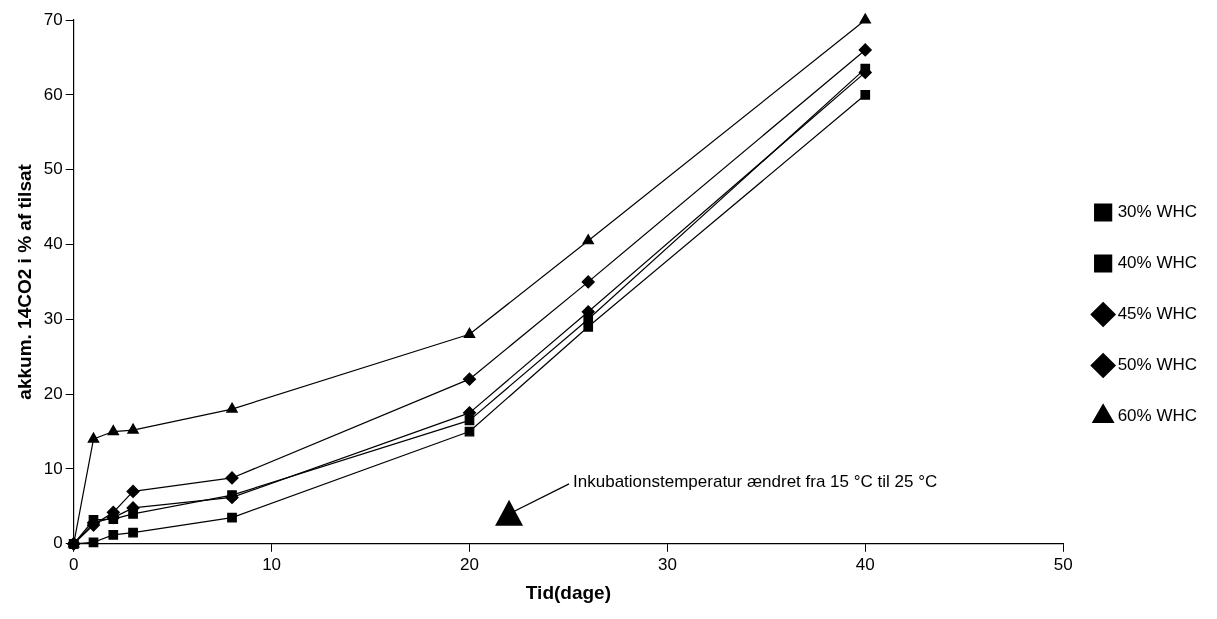 The height and width of the screenshot is (619, 1217). I want to click on x-axis-title: Tid(dage), so click(568, 592).